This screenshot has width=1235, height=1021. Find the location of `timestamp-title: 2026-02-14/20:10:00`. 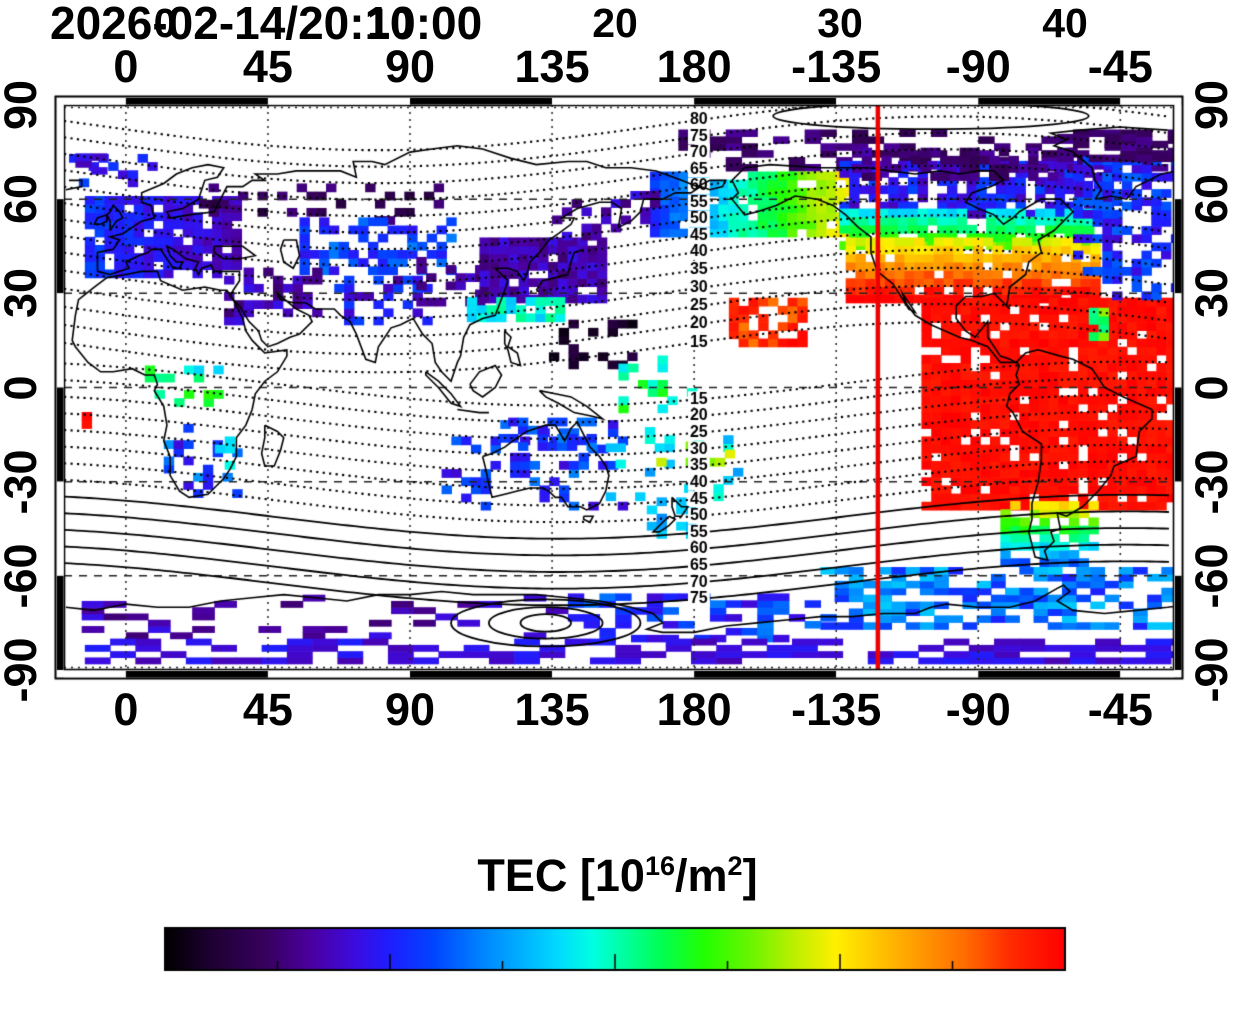

timestamp-title: 2026-02-14/20:10:00 is located at coordinates (266, 24).